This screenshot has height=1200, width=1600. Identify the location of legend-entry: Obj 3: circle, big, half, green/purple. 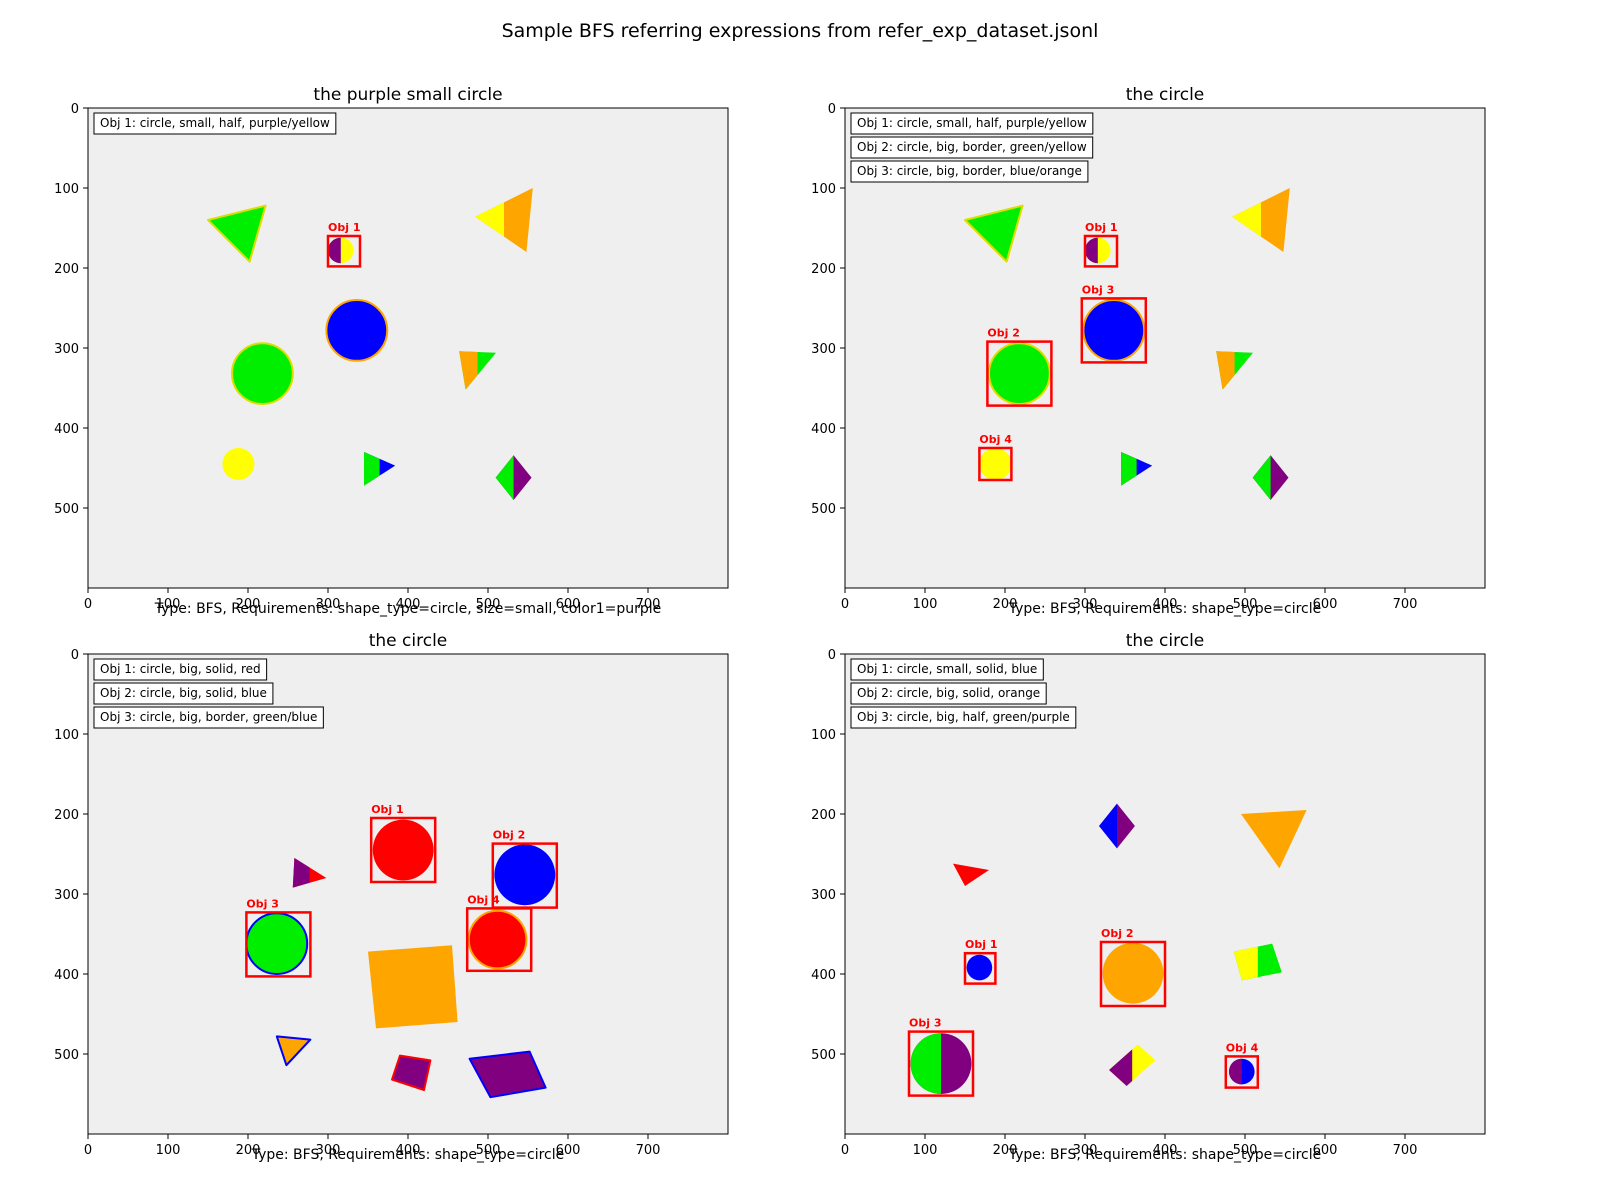
(963, 717).